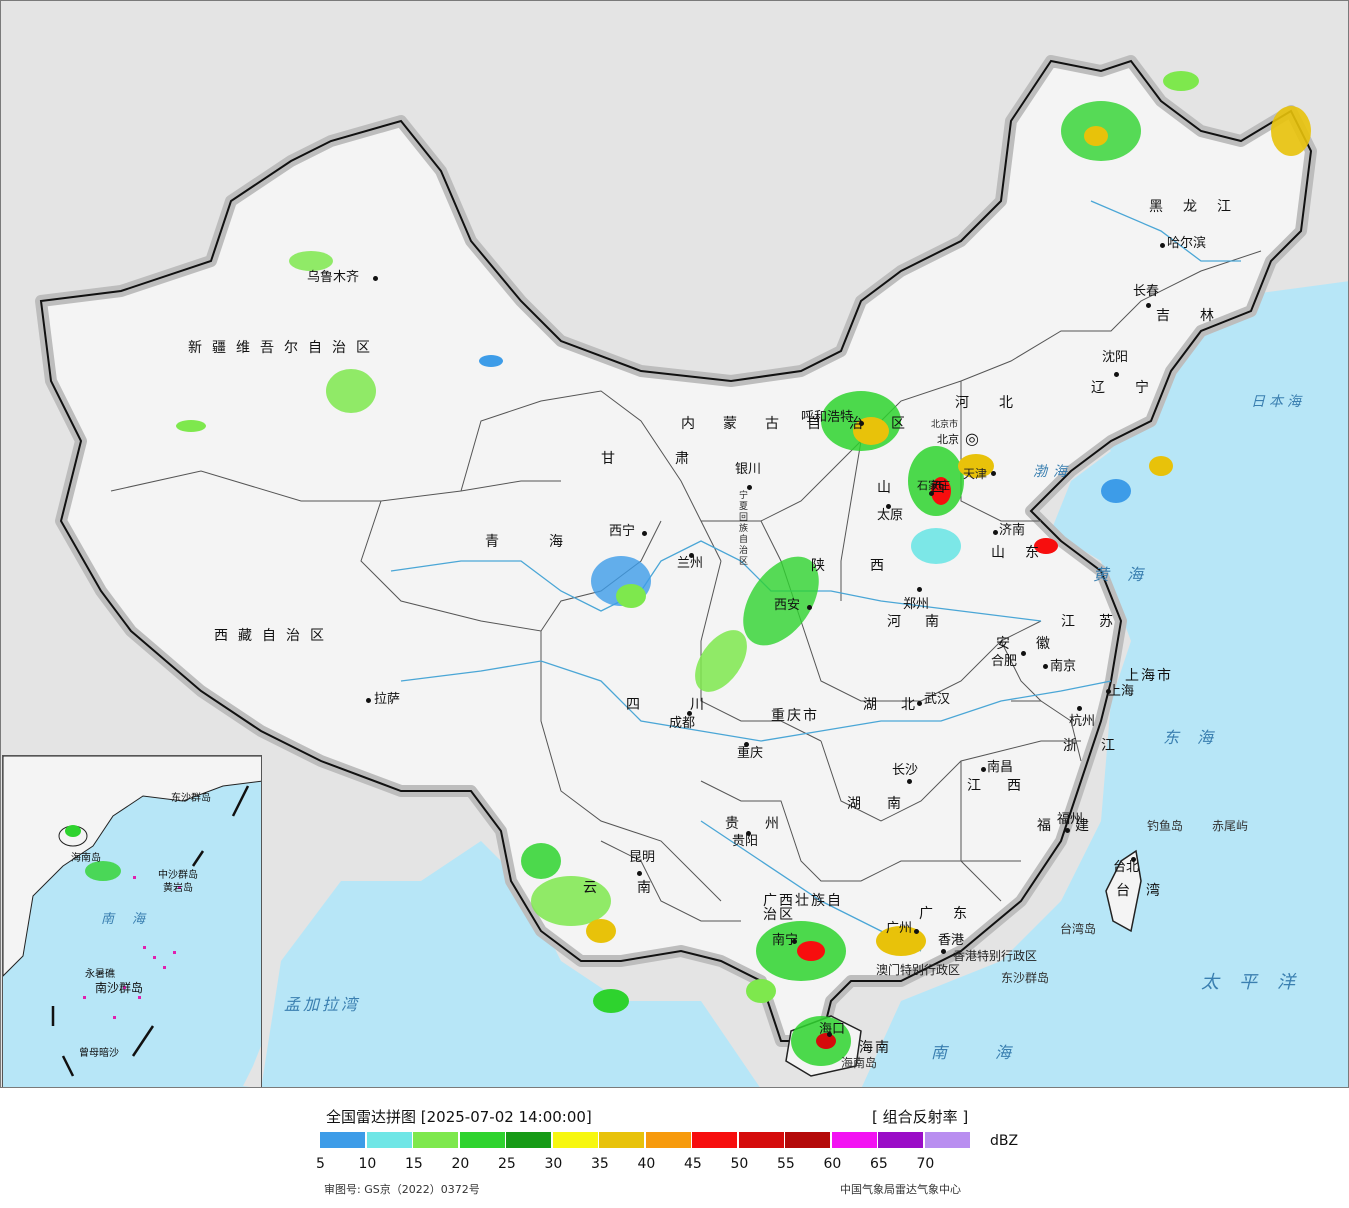 The width and height of the screenshot is (1349, 1208). I want to click on city-label-kunming: 昆明, so click(642, 857).